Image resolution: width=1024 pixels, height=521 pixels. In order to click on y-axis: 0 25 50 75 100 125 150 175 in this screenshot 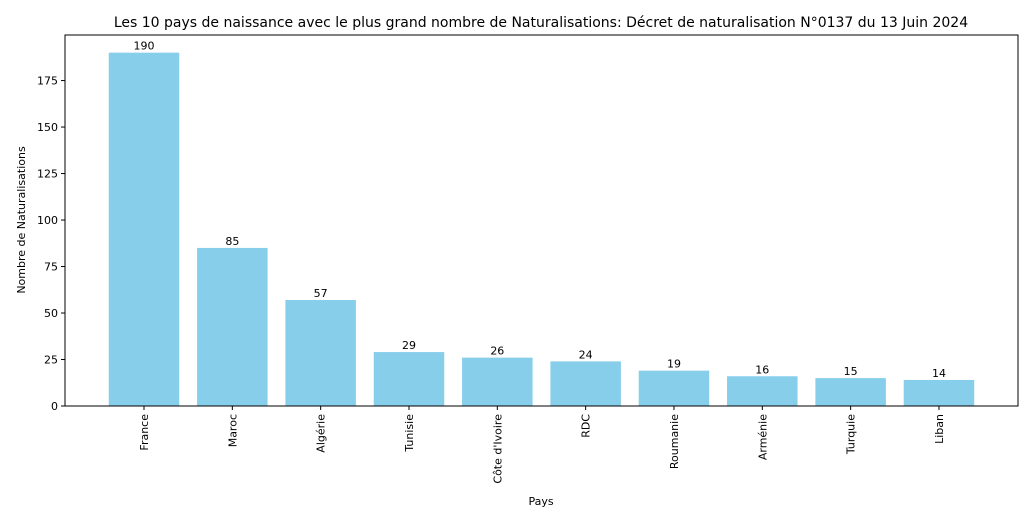, I will do `click(51, 244)`.